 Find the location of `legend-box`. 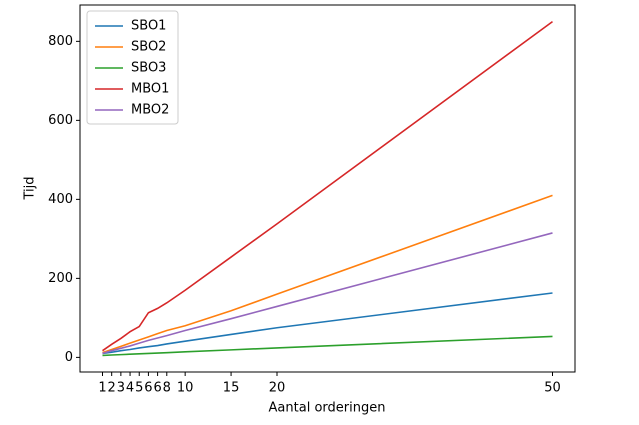

legend-box is located at coordinates (132, 67).